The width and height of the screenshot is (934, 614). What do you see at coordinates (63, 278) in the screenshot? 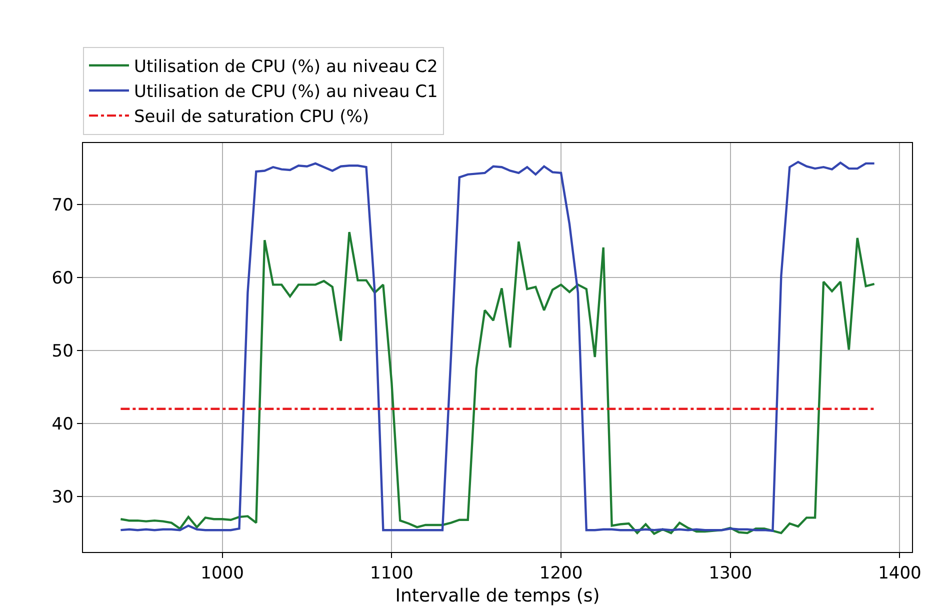
I see `y-tick-label: 60` at bounding box center [63, 278].